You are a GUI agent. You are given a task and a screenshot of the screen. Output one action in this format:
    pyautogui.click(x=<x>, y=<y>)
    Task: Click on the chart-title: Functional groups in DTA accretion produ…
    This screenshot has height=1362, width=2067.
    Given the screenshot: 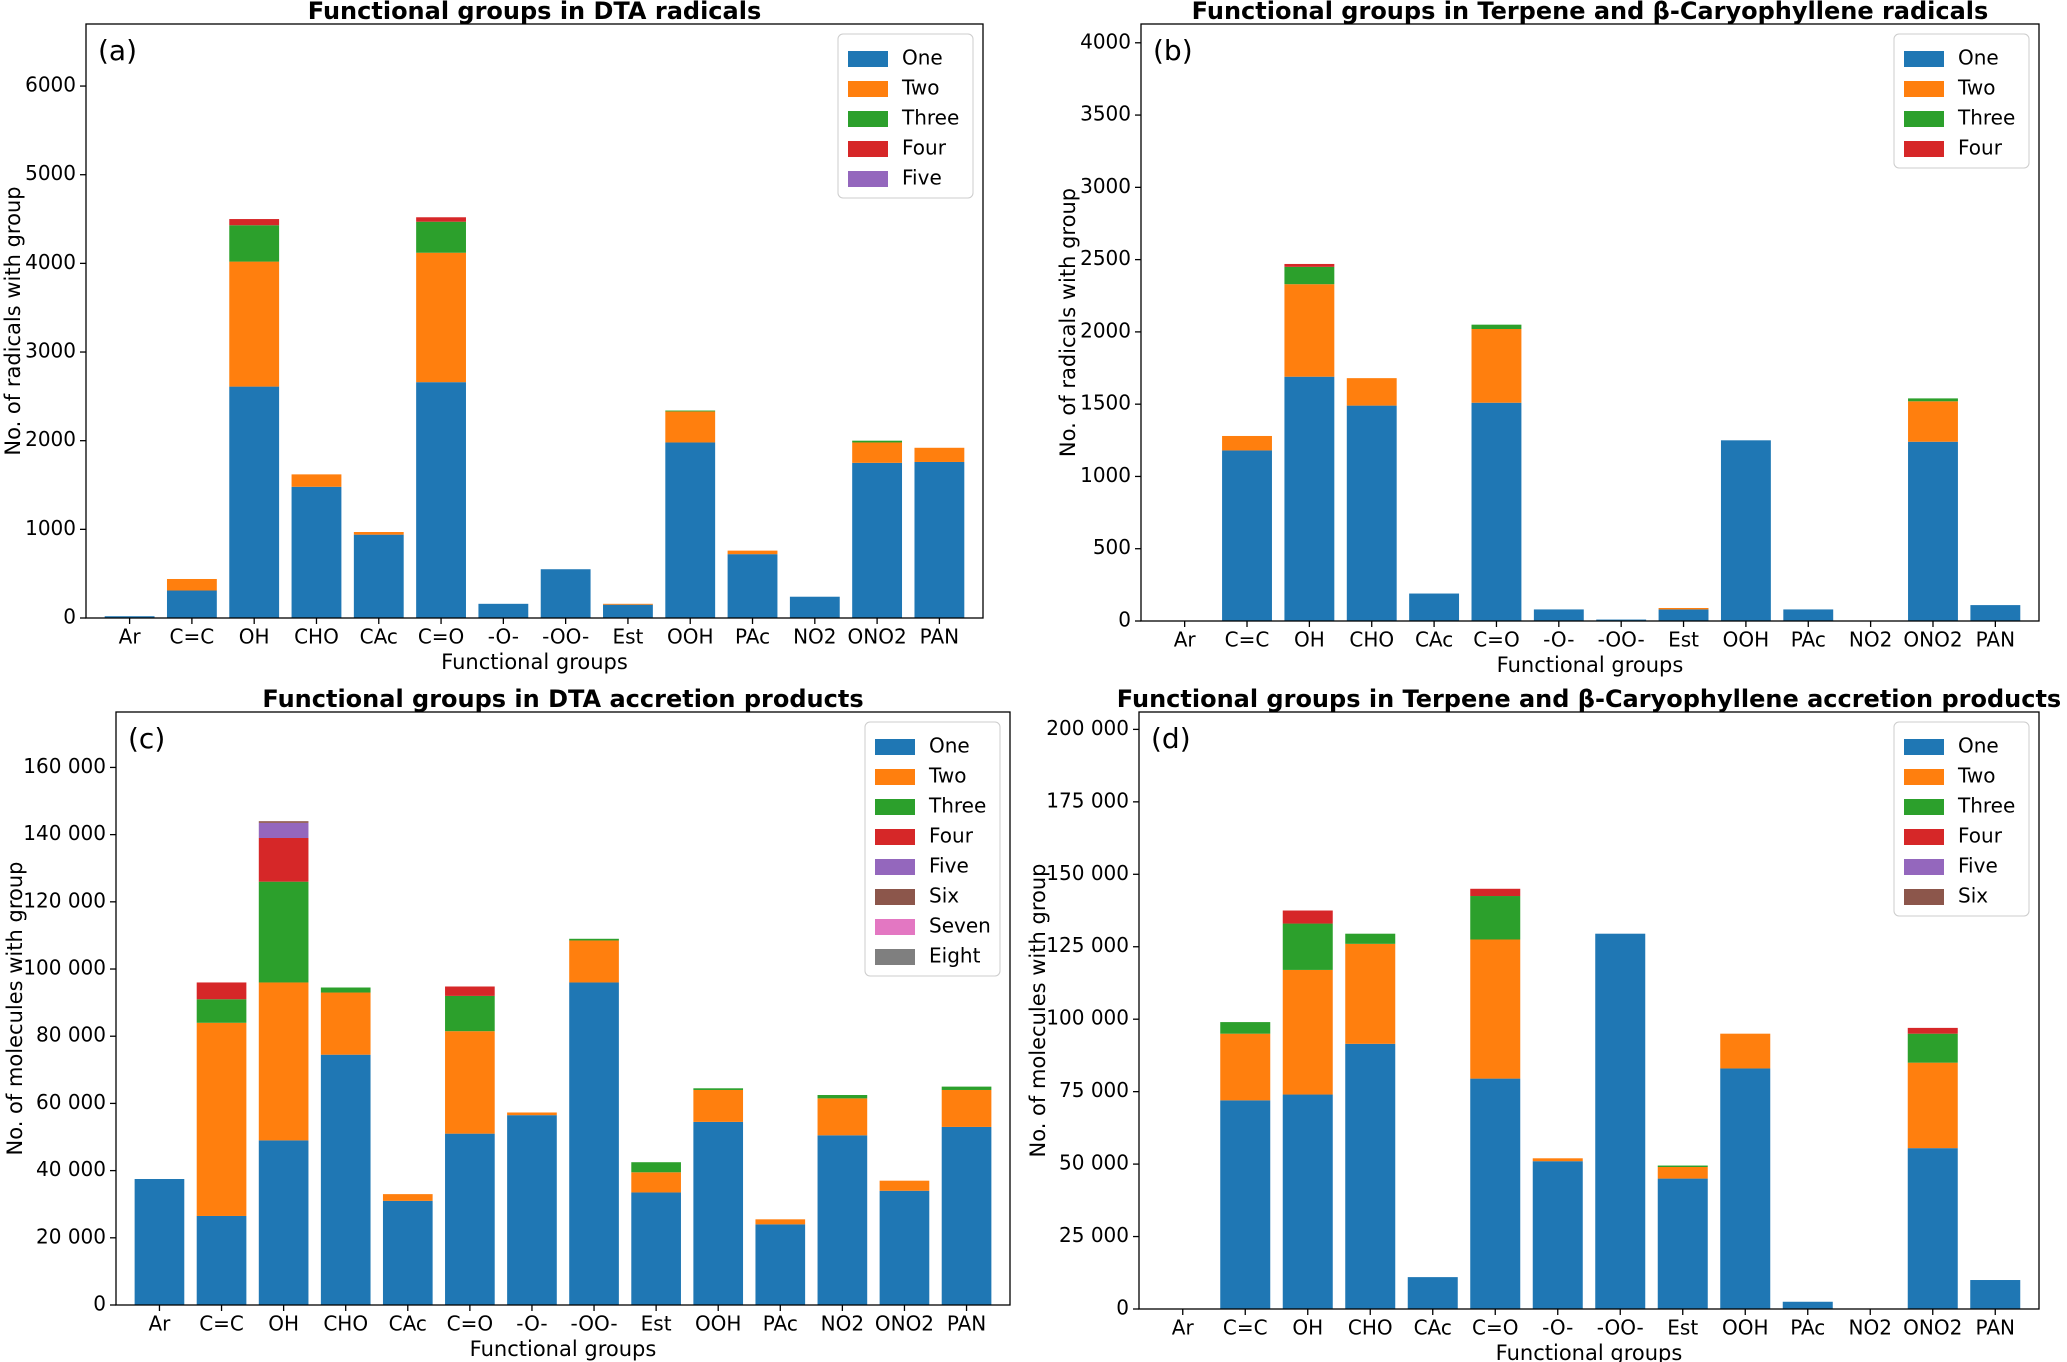 What is the action you would take?
    pyautogui.click(x=562, y=699)
    